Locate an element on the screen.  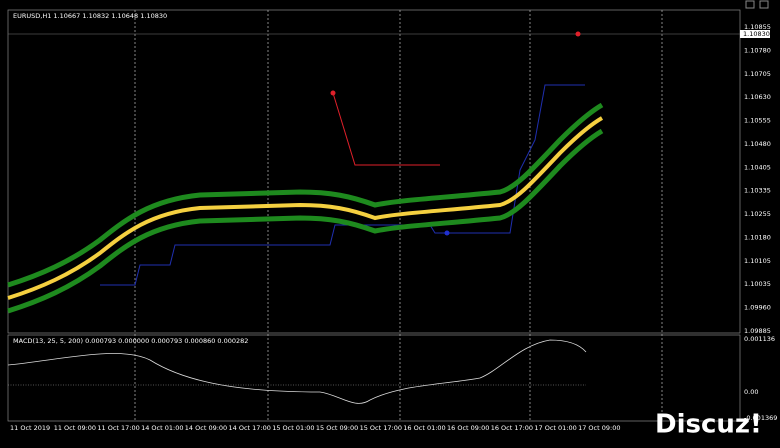
macd-axis-label: -0.001369 is located at coordinates (760, 418).